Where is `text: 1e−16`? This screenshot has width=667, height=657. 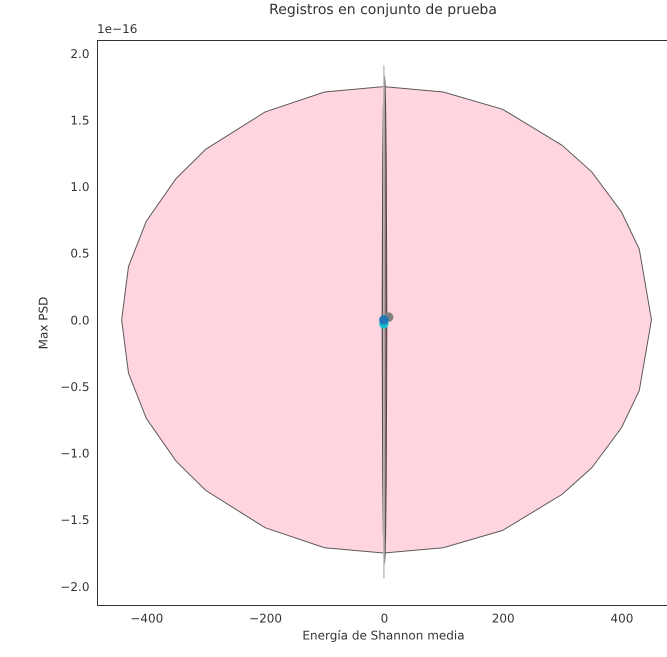 text: 1e−16 is located at coordinates (117, 29).